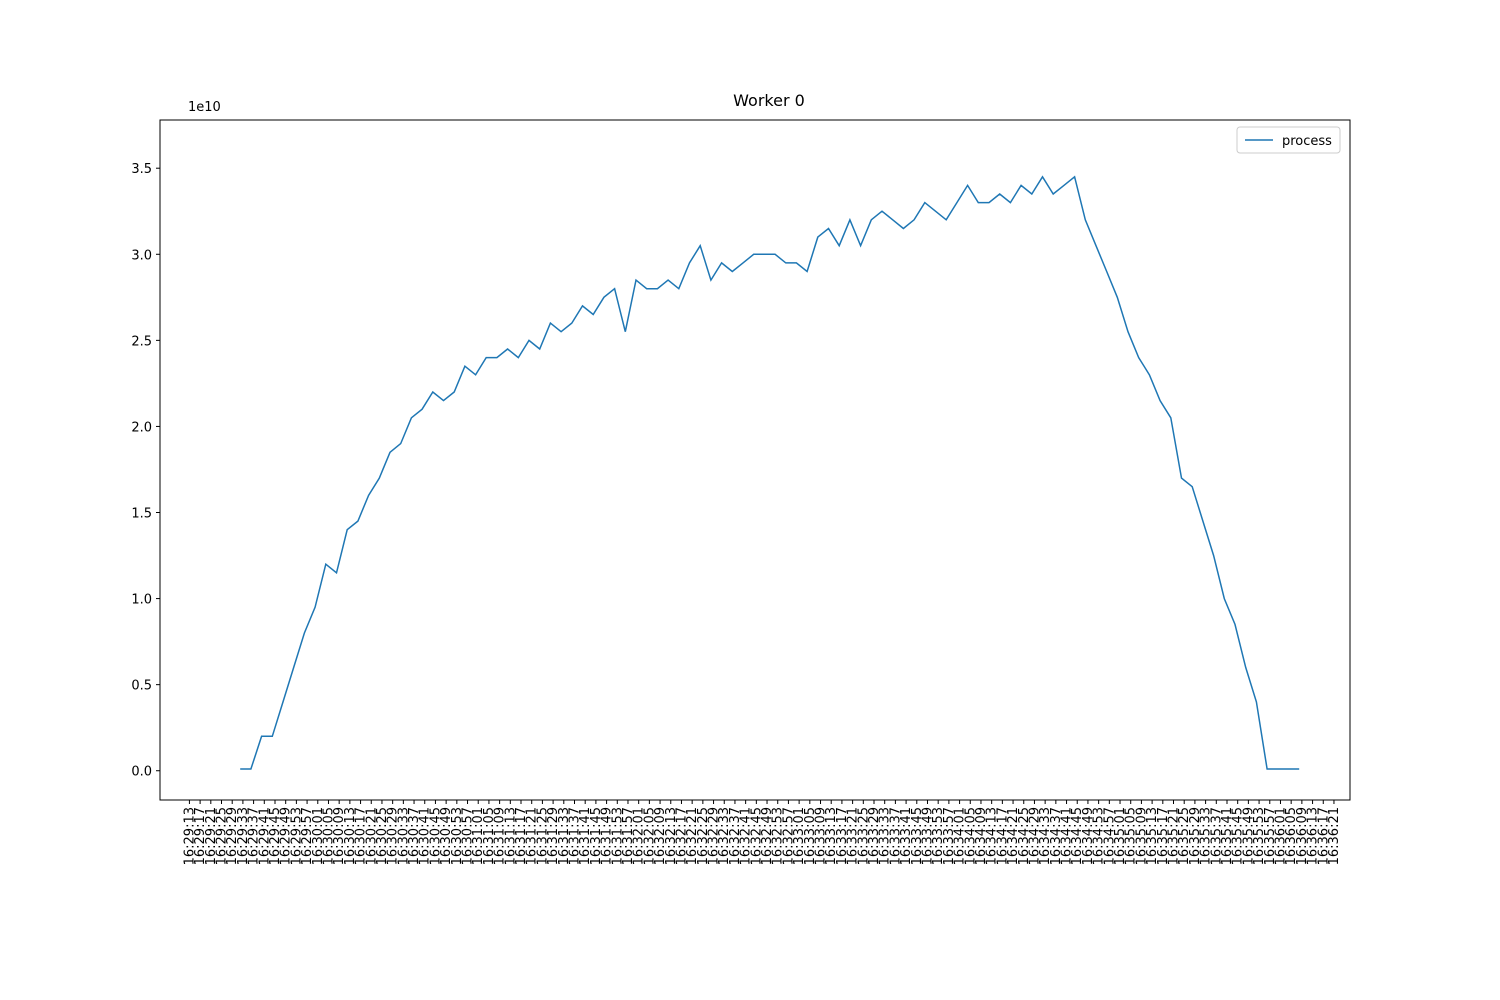  Describe the element at coordinates (1227, 836) in the screenshot. I see `x-tick-label: 16:35:41` at that location.